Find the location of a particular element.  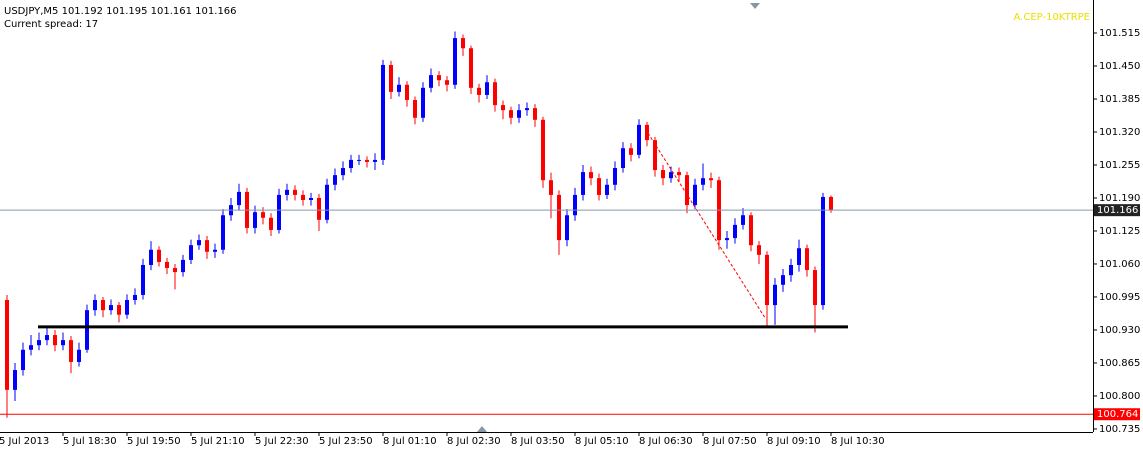

x-tick-label: 5 Jul 23:50 is located at coordinates (346, 441).